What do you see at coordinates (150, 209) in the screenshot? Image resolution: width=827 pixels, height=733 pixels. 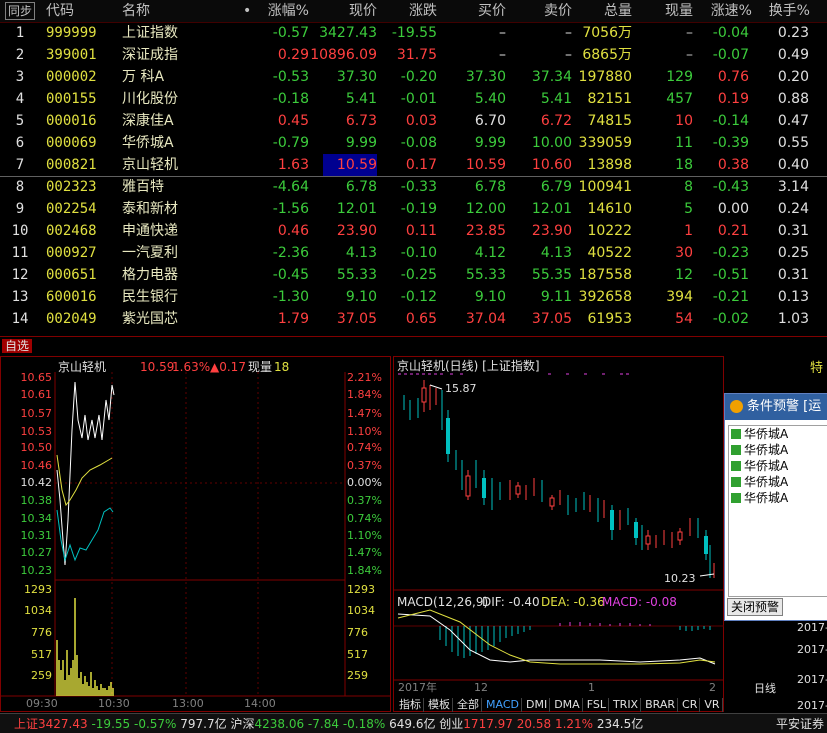 I see `cell: 泰和新材` at bounding box center [150, 209].